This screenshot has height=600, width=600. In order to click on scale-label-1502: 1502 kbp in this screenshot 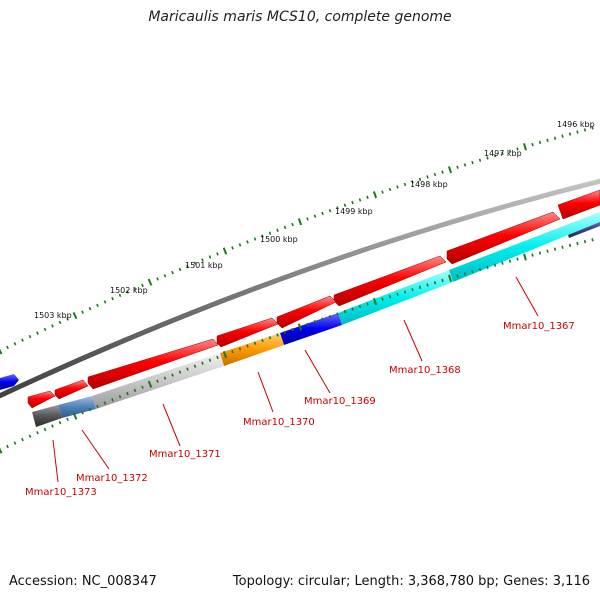, I will do `click(129, 290)`.